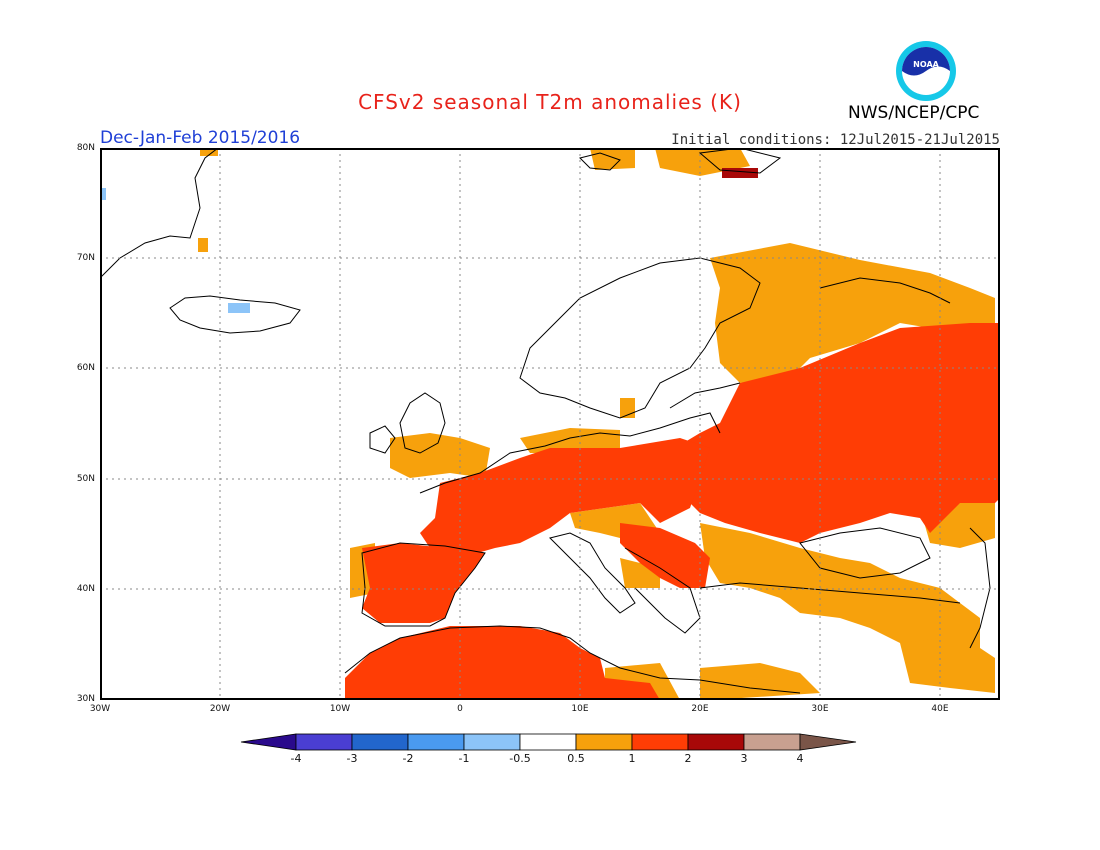 This screenshot has height=850, width=1100. I want to click on initial-conditions-label: Initial conditions: 12Jul2015-21Jul2015, so click(835, 140).